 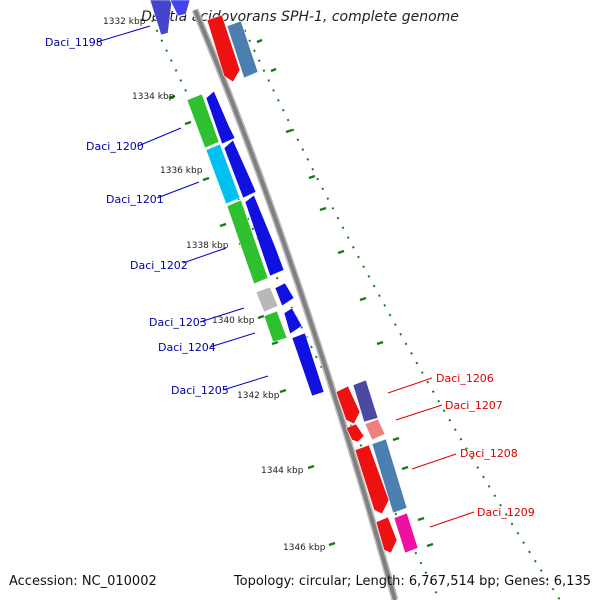 I want to click on kbp-label: 1336 kbp, so click(x=181, y=171).